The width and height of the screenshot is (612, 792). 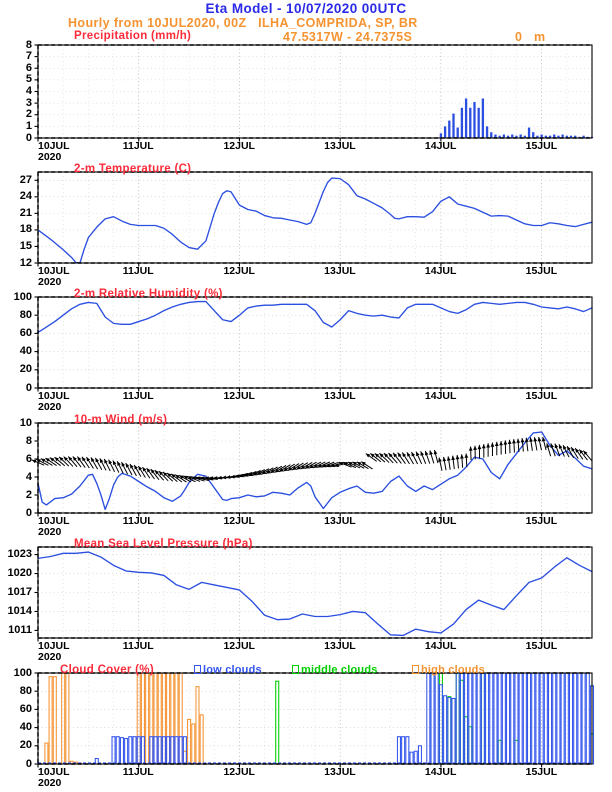 What do you see at coordinates (22, 296) in the screenshot?
I see `y-axis-tick-label: 100` at bounding box center [22, 296].